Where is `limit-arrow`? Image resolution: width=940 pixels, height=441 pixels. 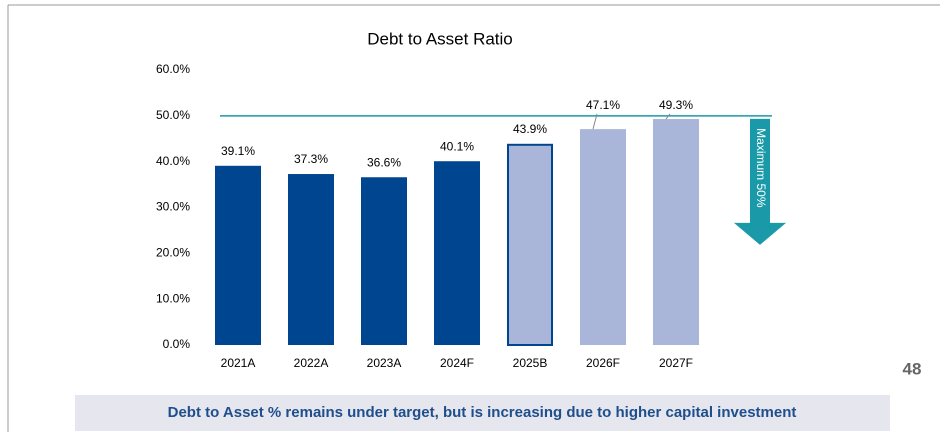 limit-arrow is located at coordinates (760, 181).